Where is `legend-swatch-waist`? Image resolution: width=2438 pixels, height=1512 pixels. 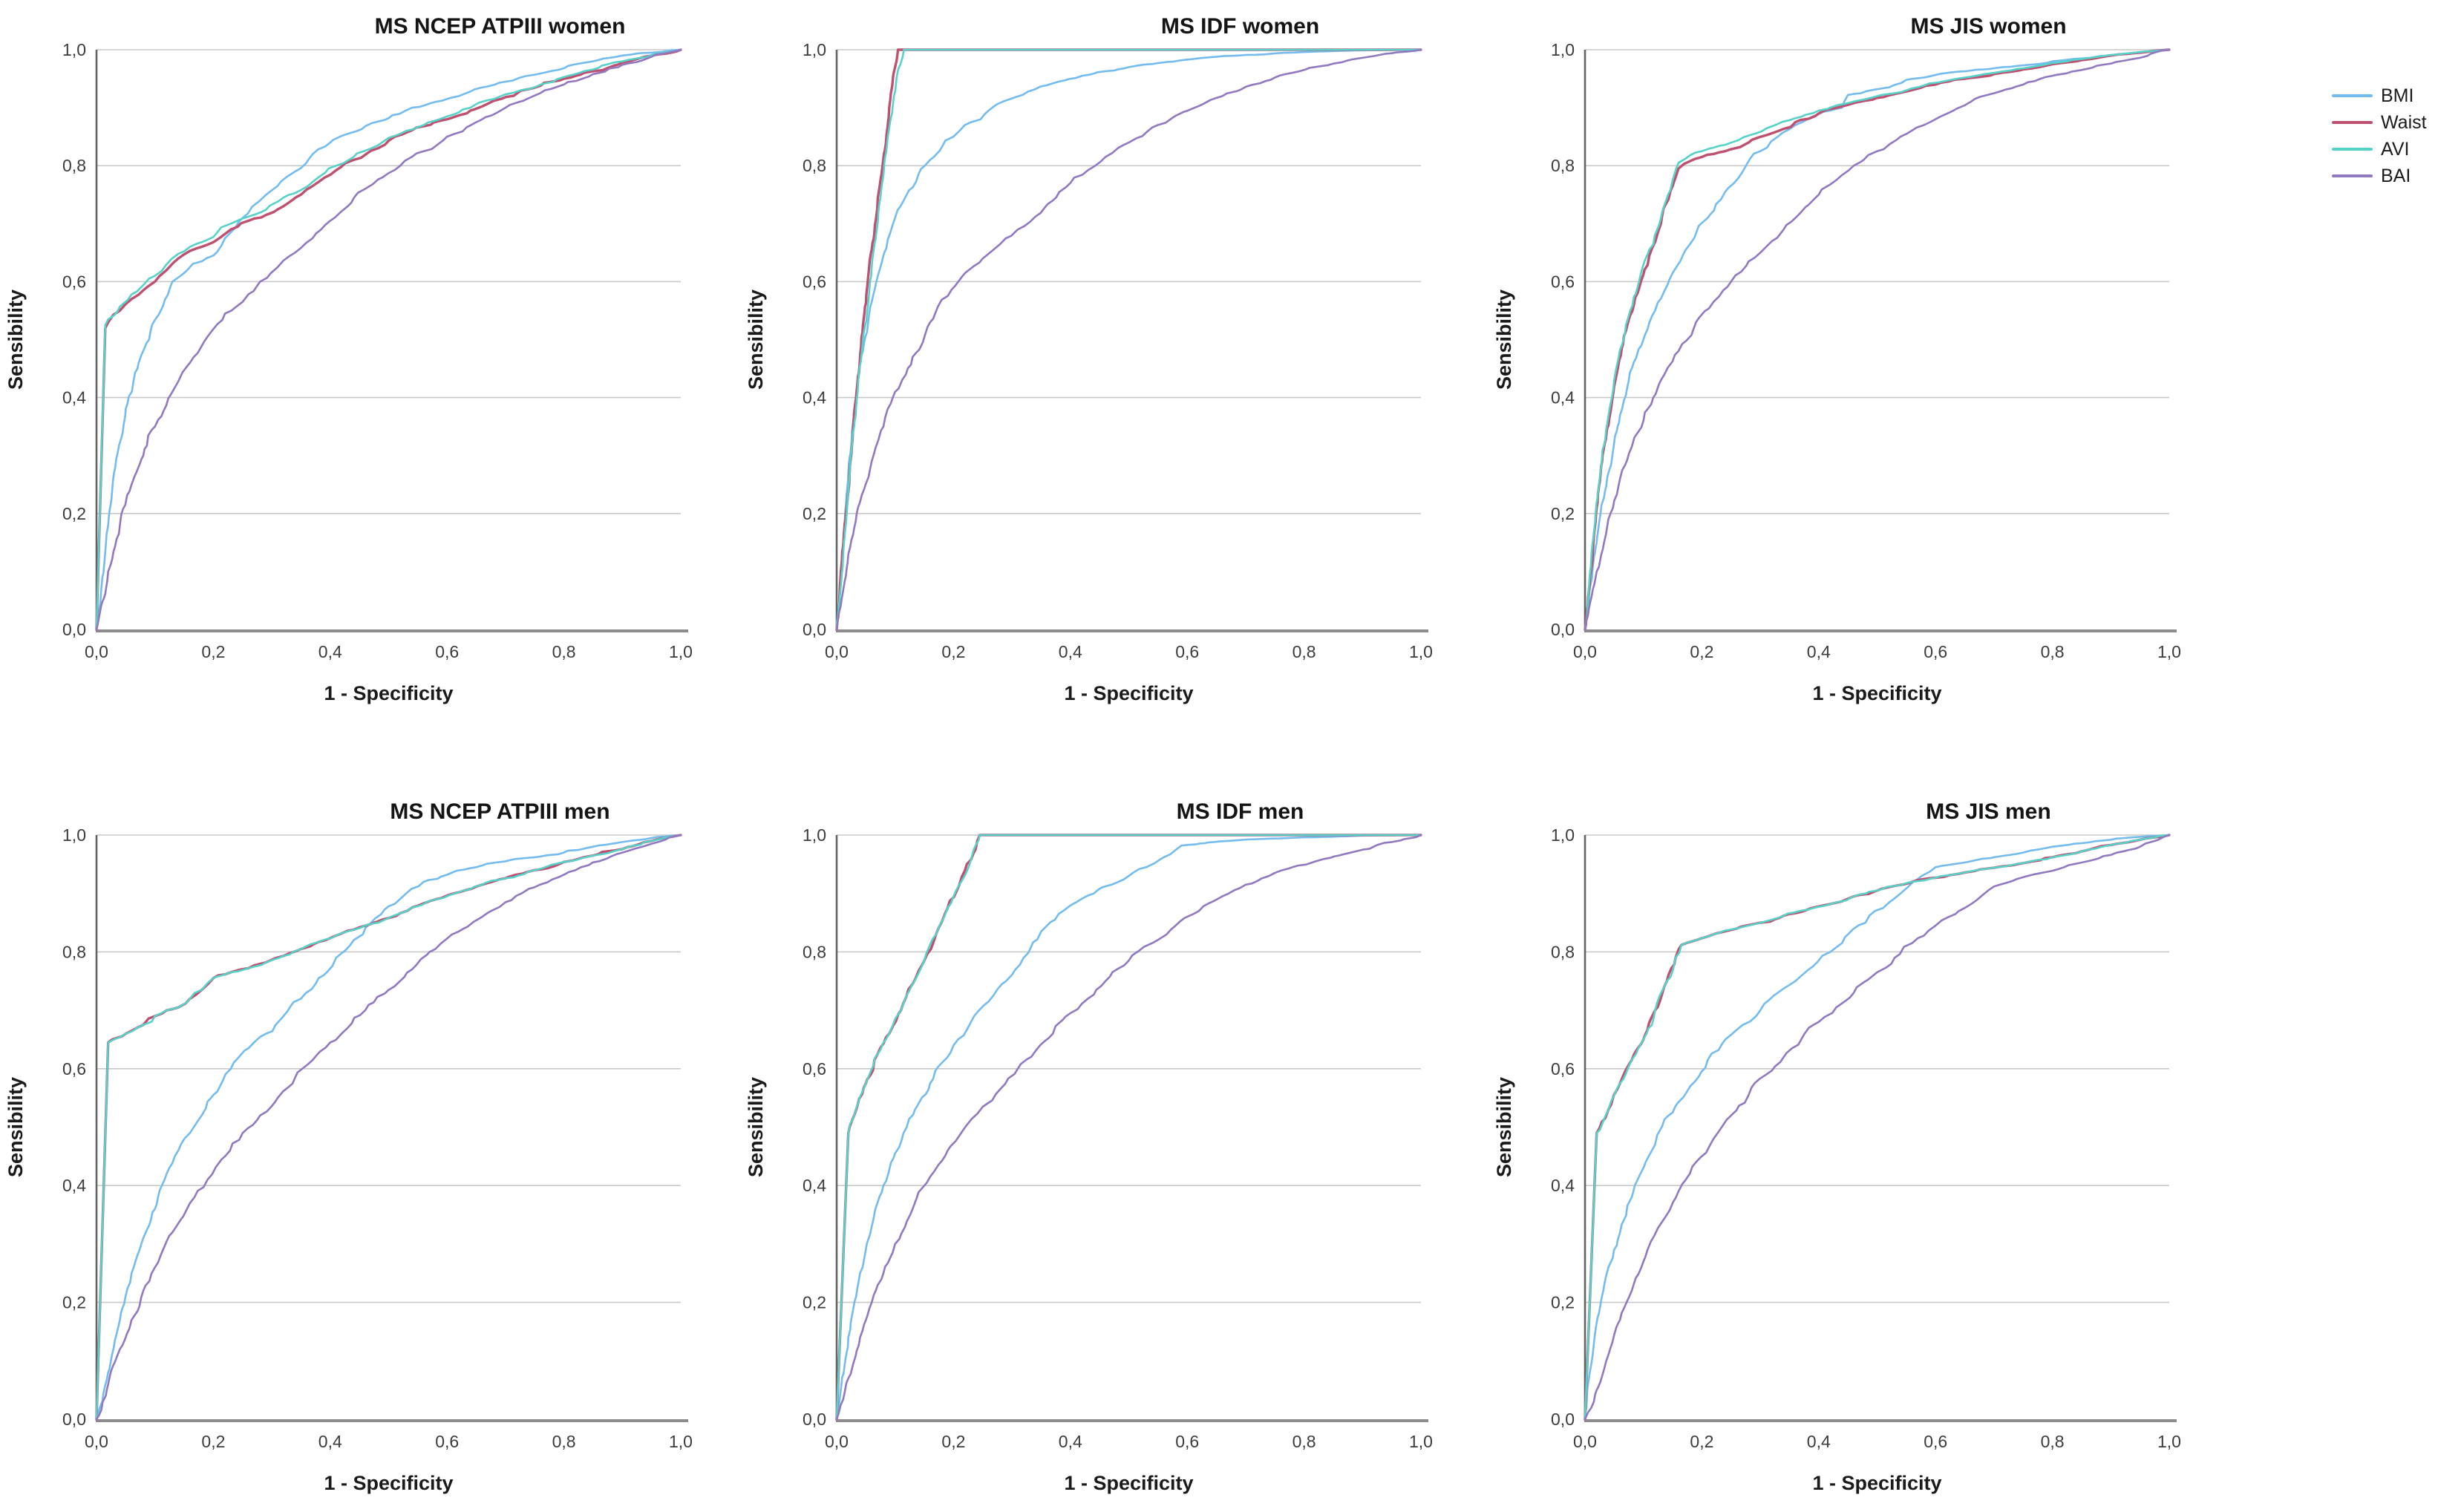
legend-swatch-waist is located at coordinates (2352, 123).